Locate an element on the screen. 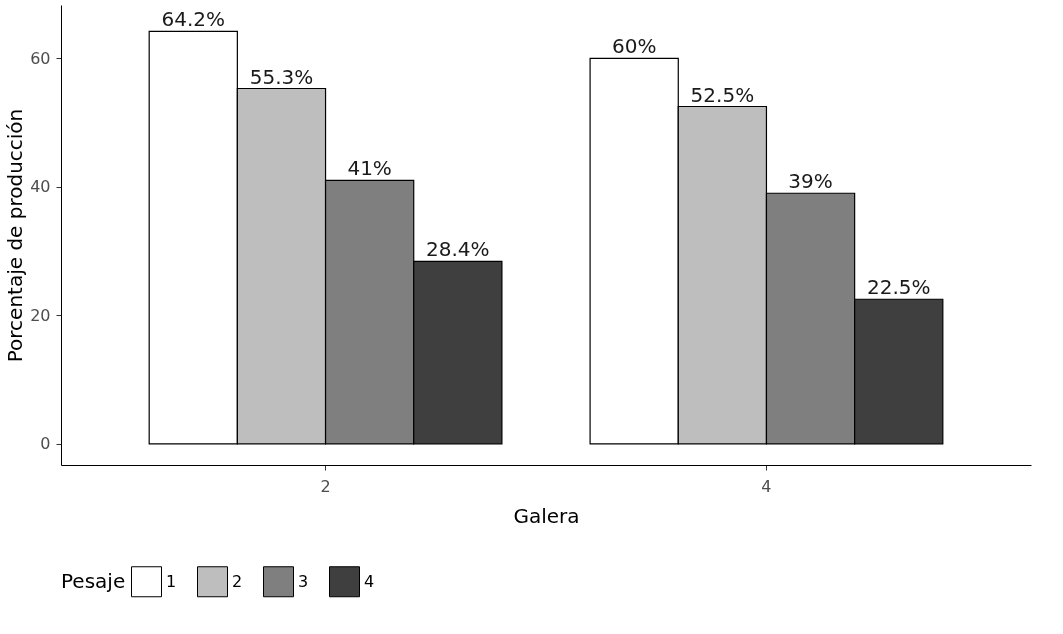 The height and width of the screenshot is (634, 1063). data-label: 22.5% is located at coordinates (898, 287).